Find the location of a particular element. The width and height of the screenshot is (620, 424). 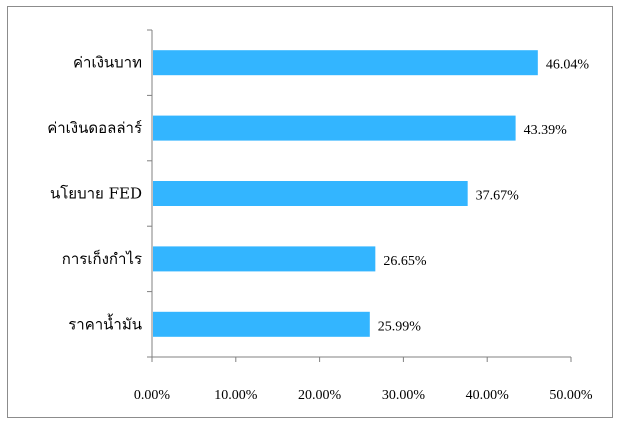

category-label-1: ค่าเงินดอลล่าร์ is located at coordinates (94, 128).